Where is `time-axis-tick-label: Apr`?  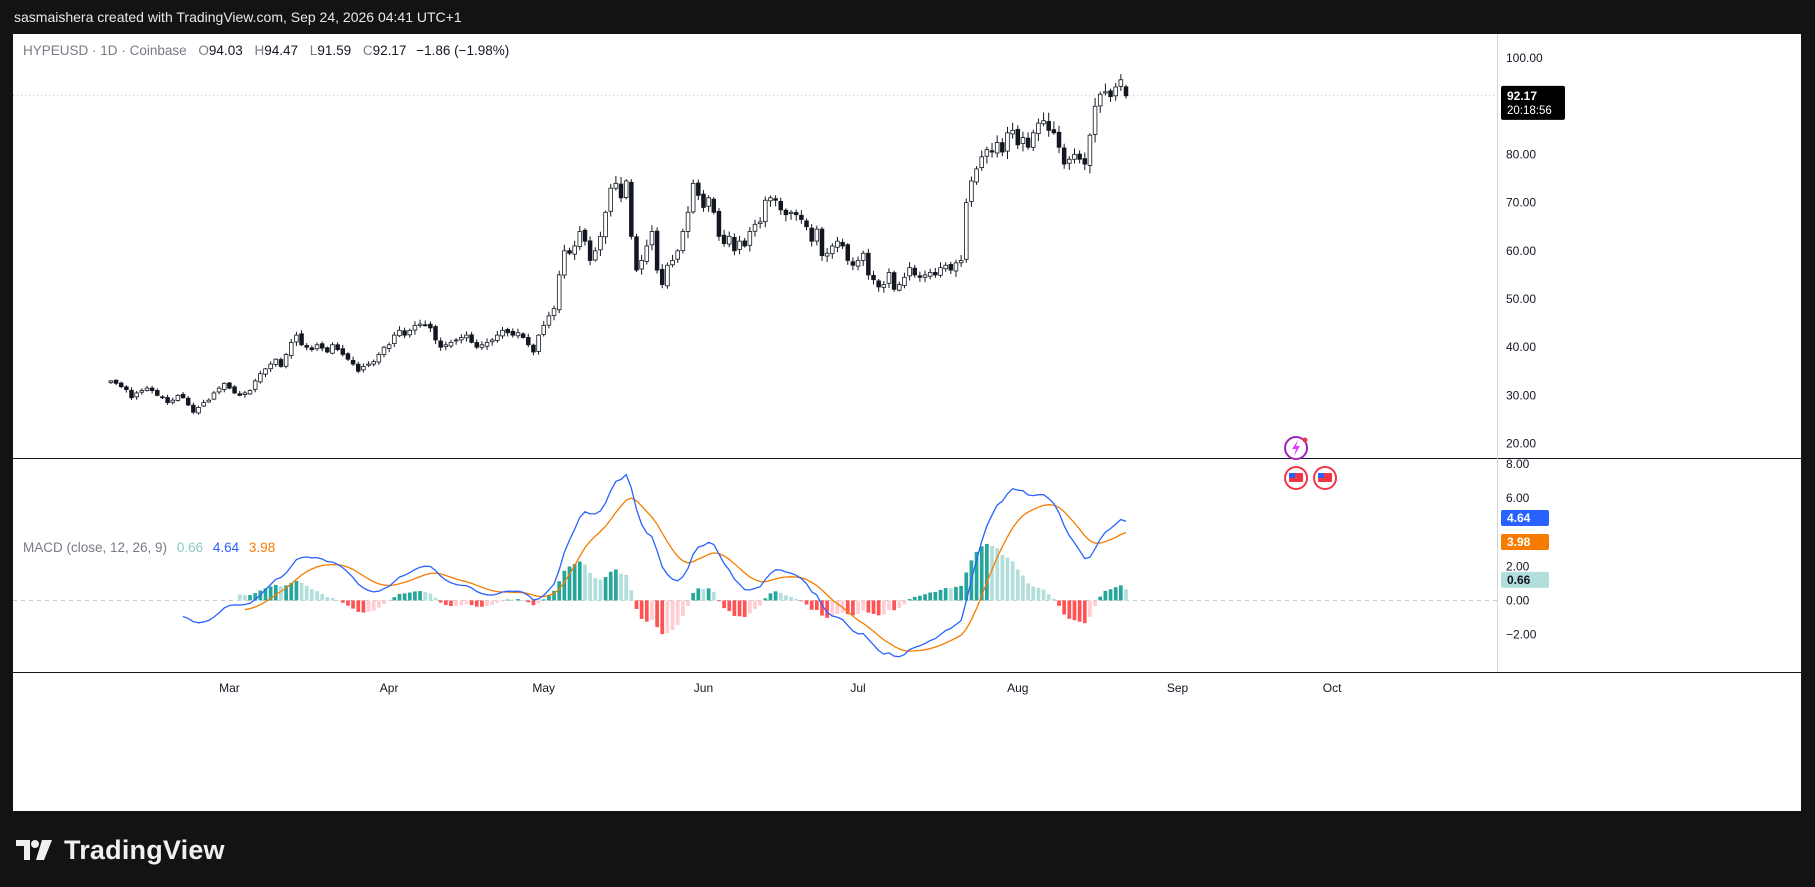 time-axis-tick-label: Apr is located at coordinates (389, 688).